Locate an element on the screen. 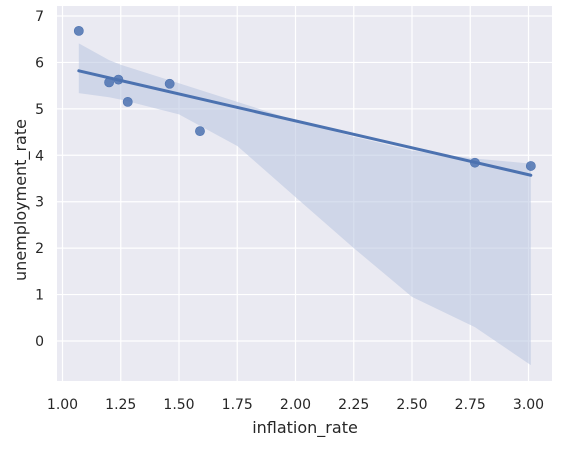  x-tick-label: 2.75 is located at coordinates (470, 405).